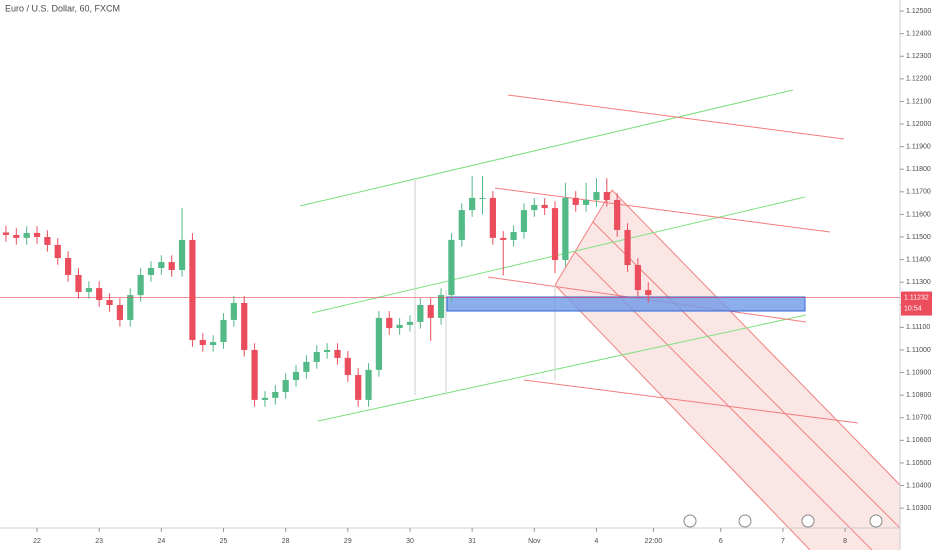 The height and width of the screenshot is (550, 932). I want to click on y-tick-label: 1.12300, so click(918, 56).